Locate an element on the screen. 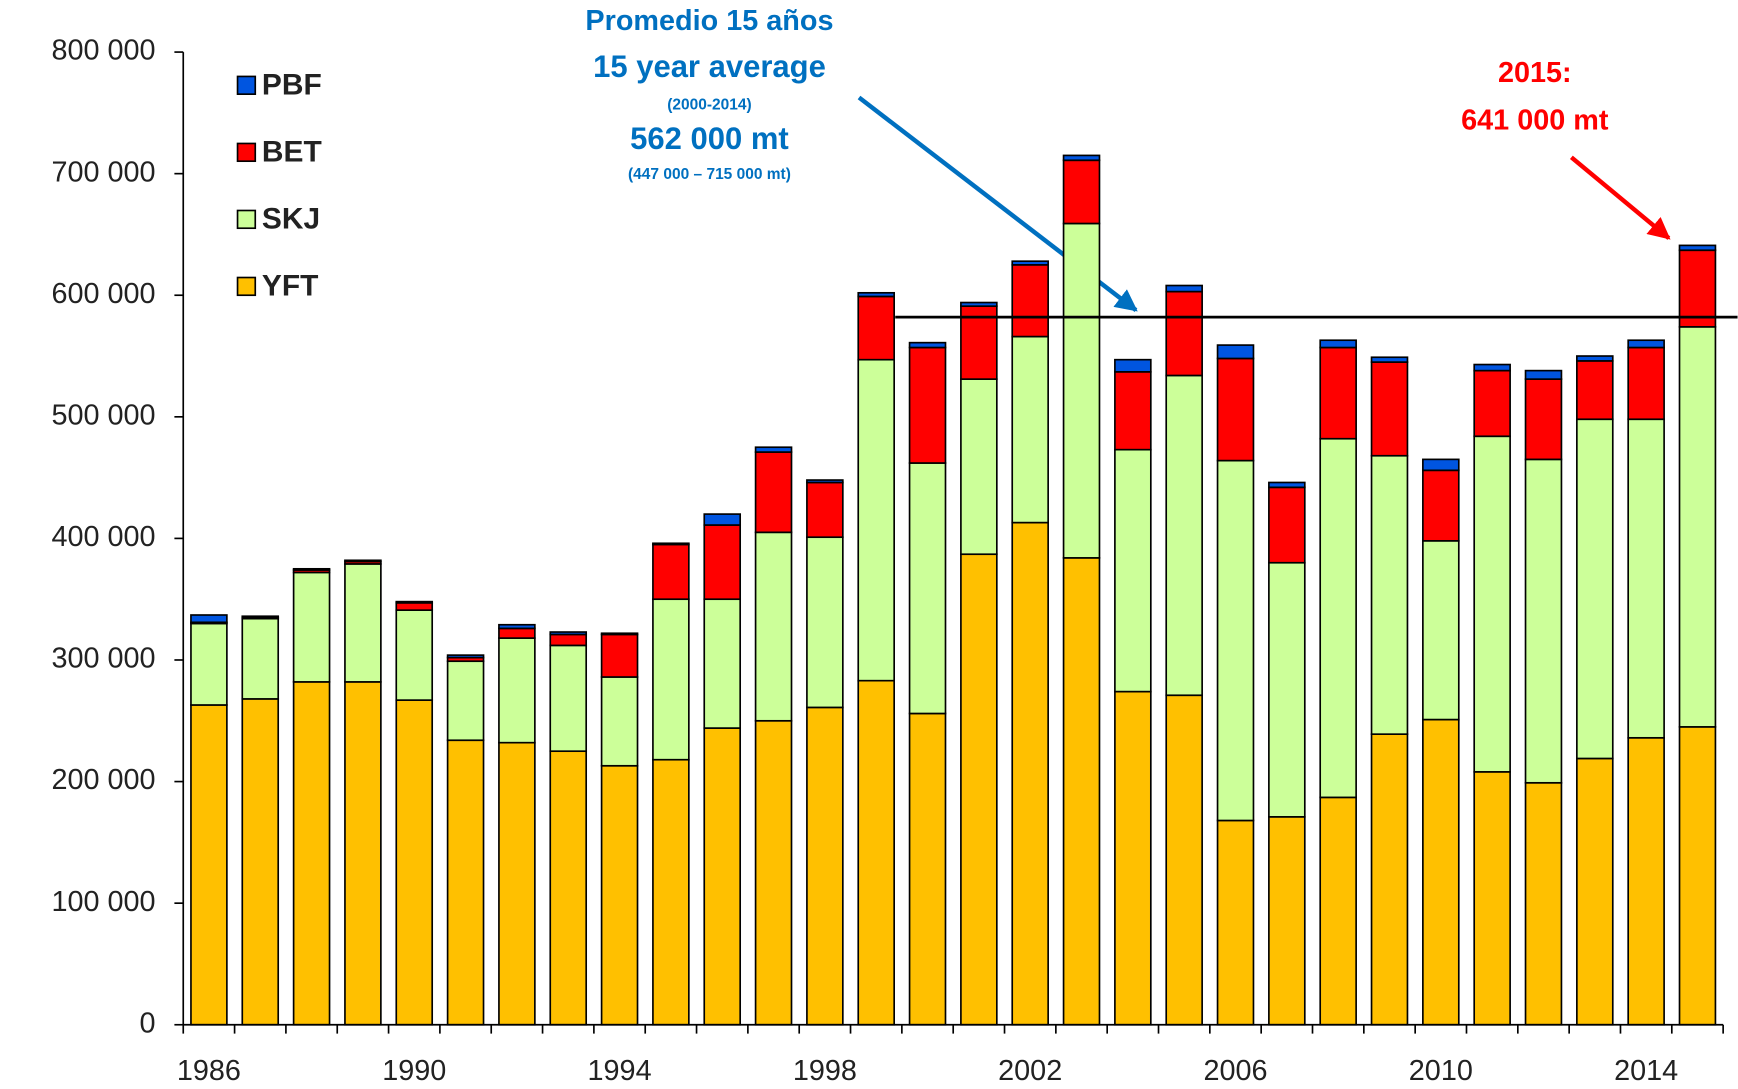 This screenshot has width=1738, height=1089. x-tick-label: 1994 is located at coordinates (620, 1071).